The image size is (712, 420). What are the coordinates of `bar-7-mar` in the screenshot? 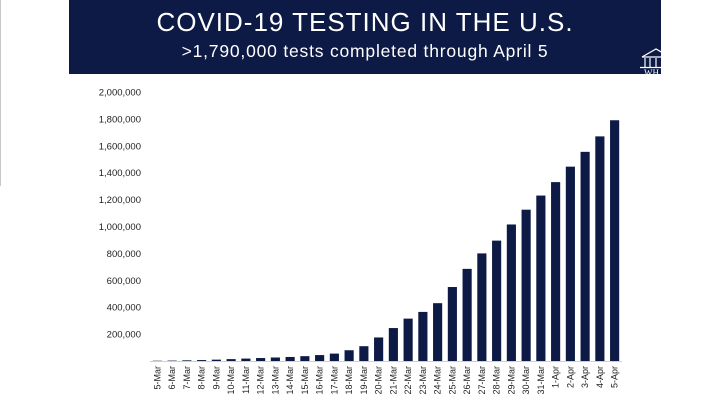 It's located at (187, 361).